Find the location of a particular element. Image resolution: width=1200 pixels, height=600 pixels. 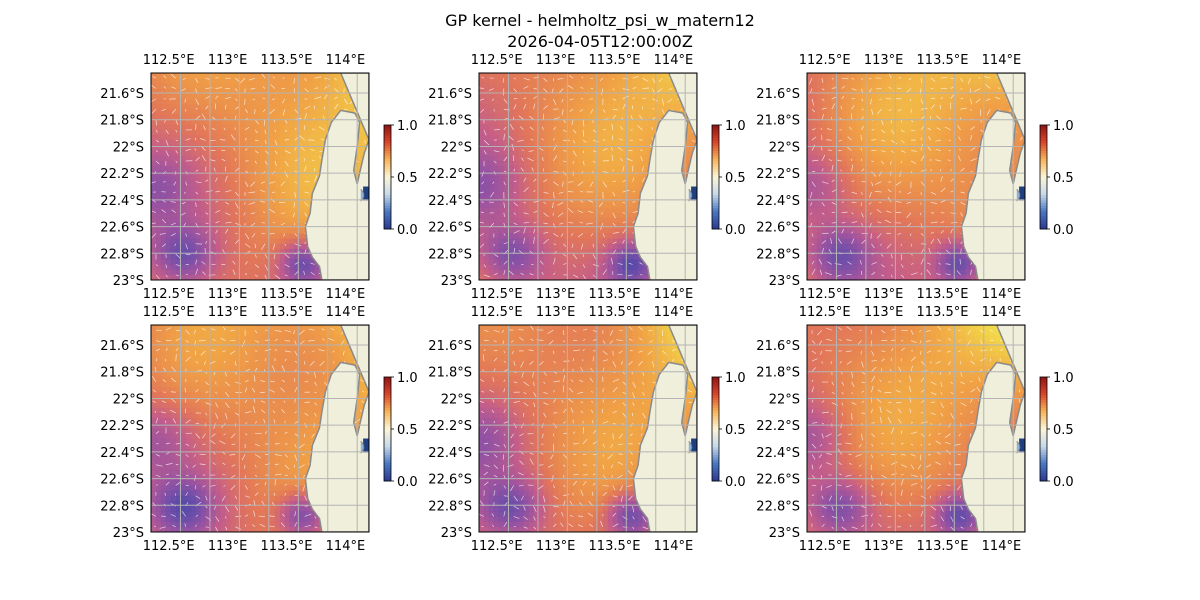

quiver-field is located at coordinates (260, 429).